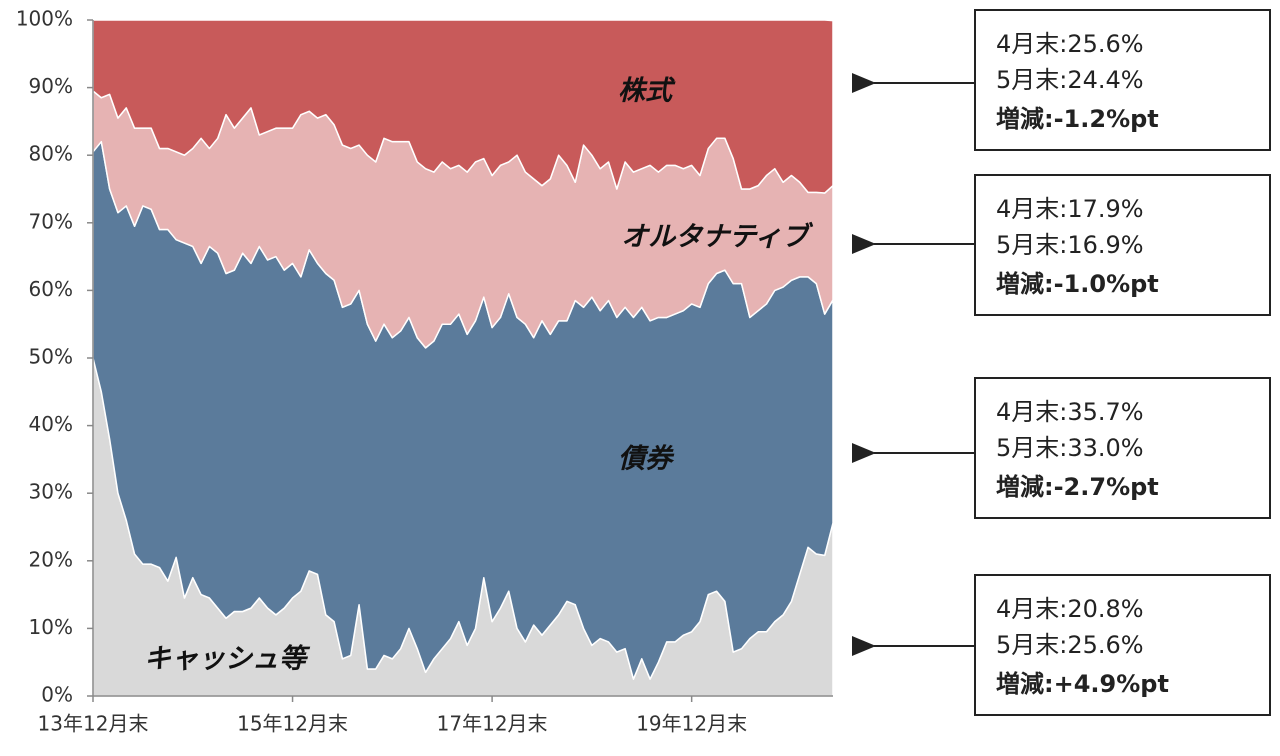  What do you see at coordinates (51, 424) in the screenshot?
I see `y-tick-label: 40%` at bounding box center [51, 424].